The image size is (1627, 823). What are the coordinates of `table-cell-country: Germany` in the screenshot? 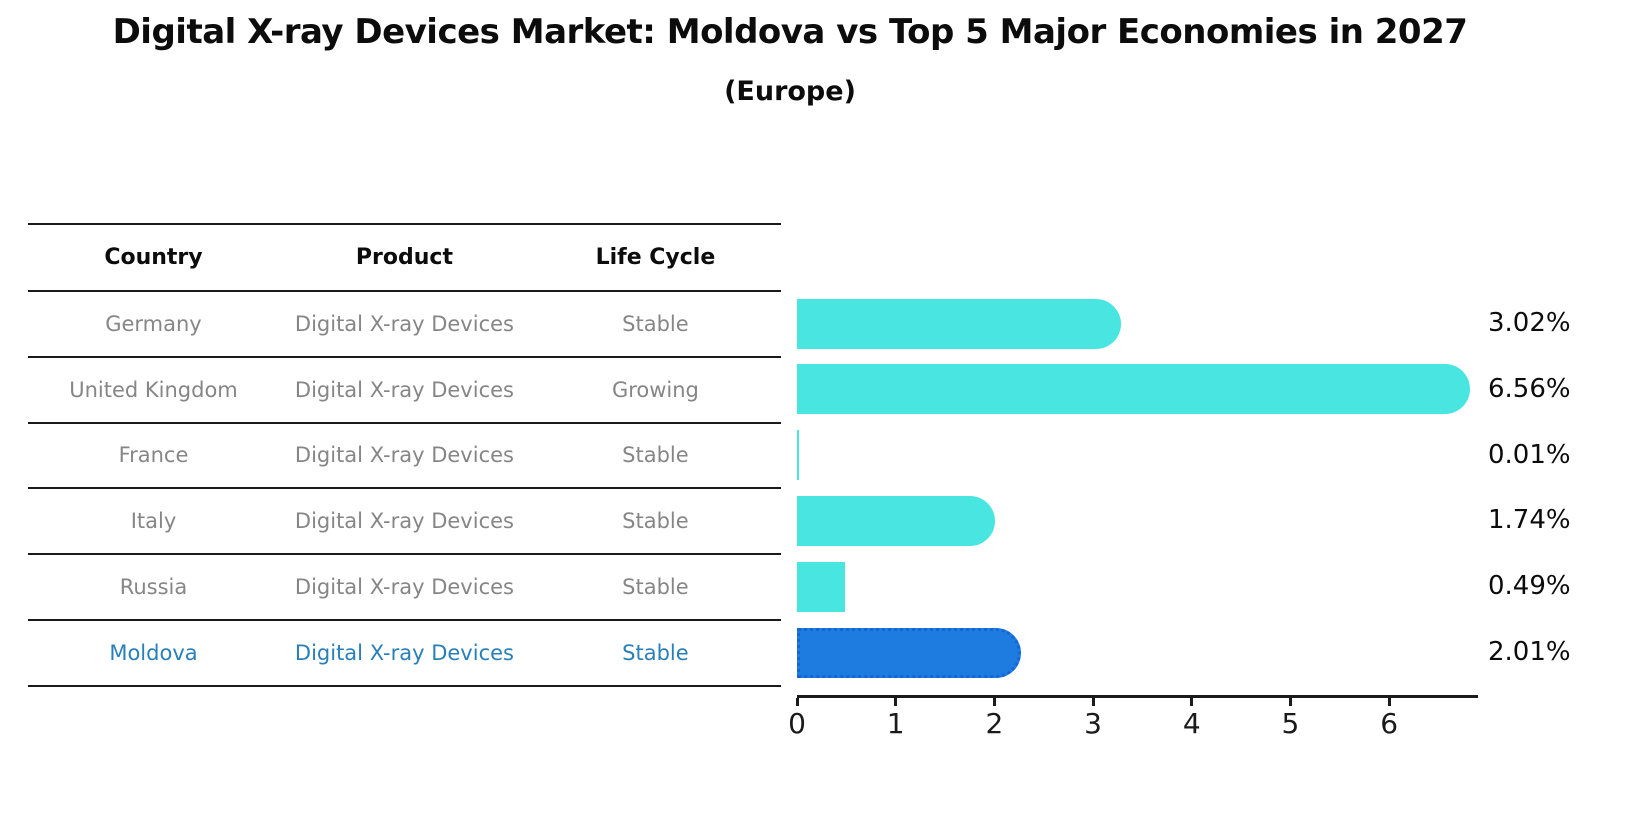 It's located at (153, 323).